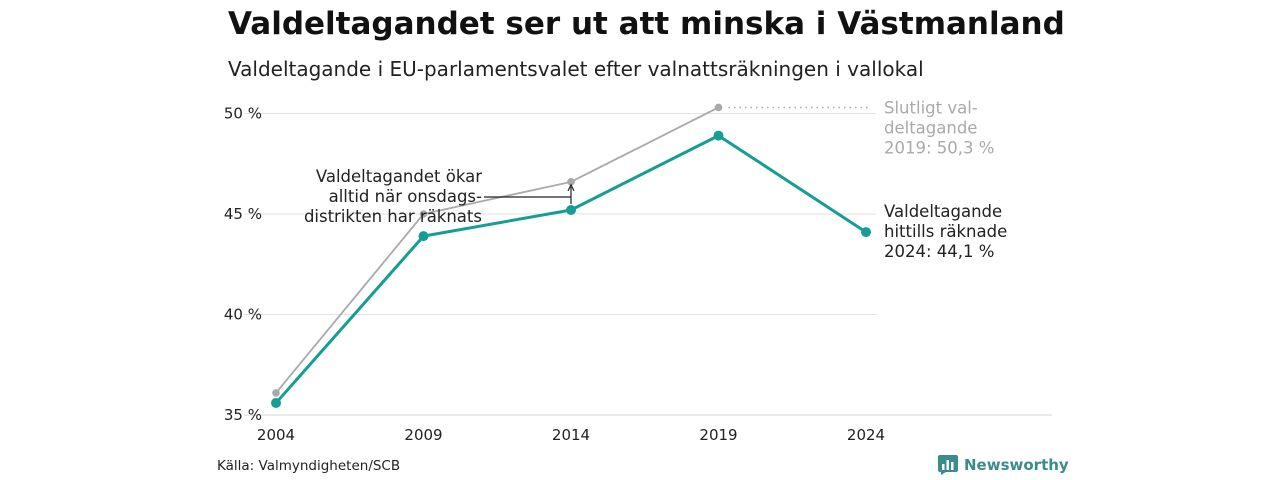  Describe the element at coordinates (276, 435) in the screenshot. I see `x-tick-label: 2004` at that location.